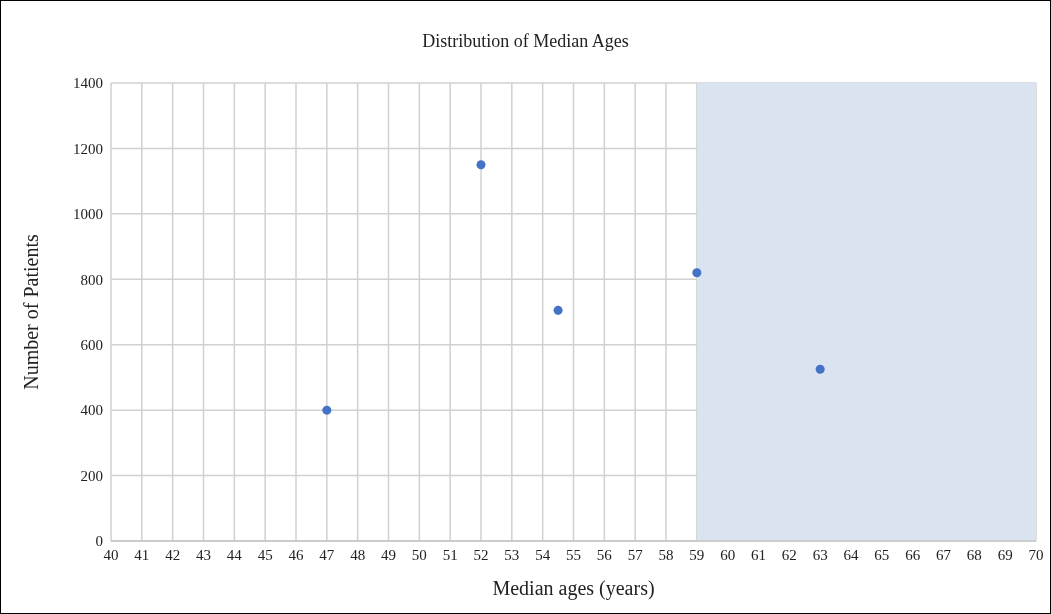  What do you see at coordinates (604, 554) in the screenshot?
I see `x-tick-label: 56` at bounding box center [604, 554].